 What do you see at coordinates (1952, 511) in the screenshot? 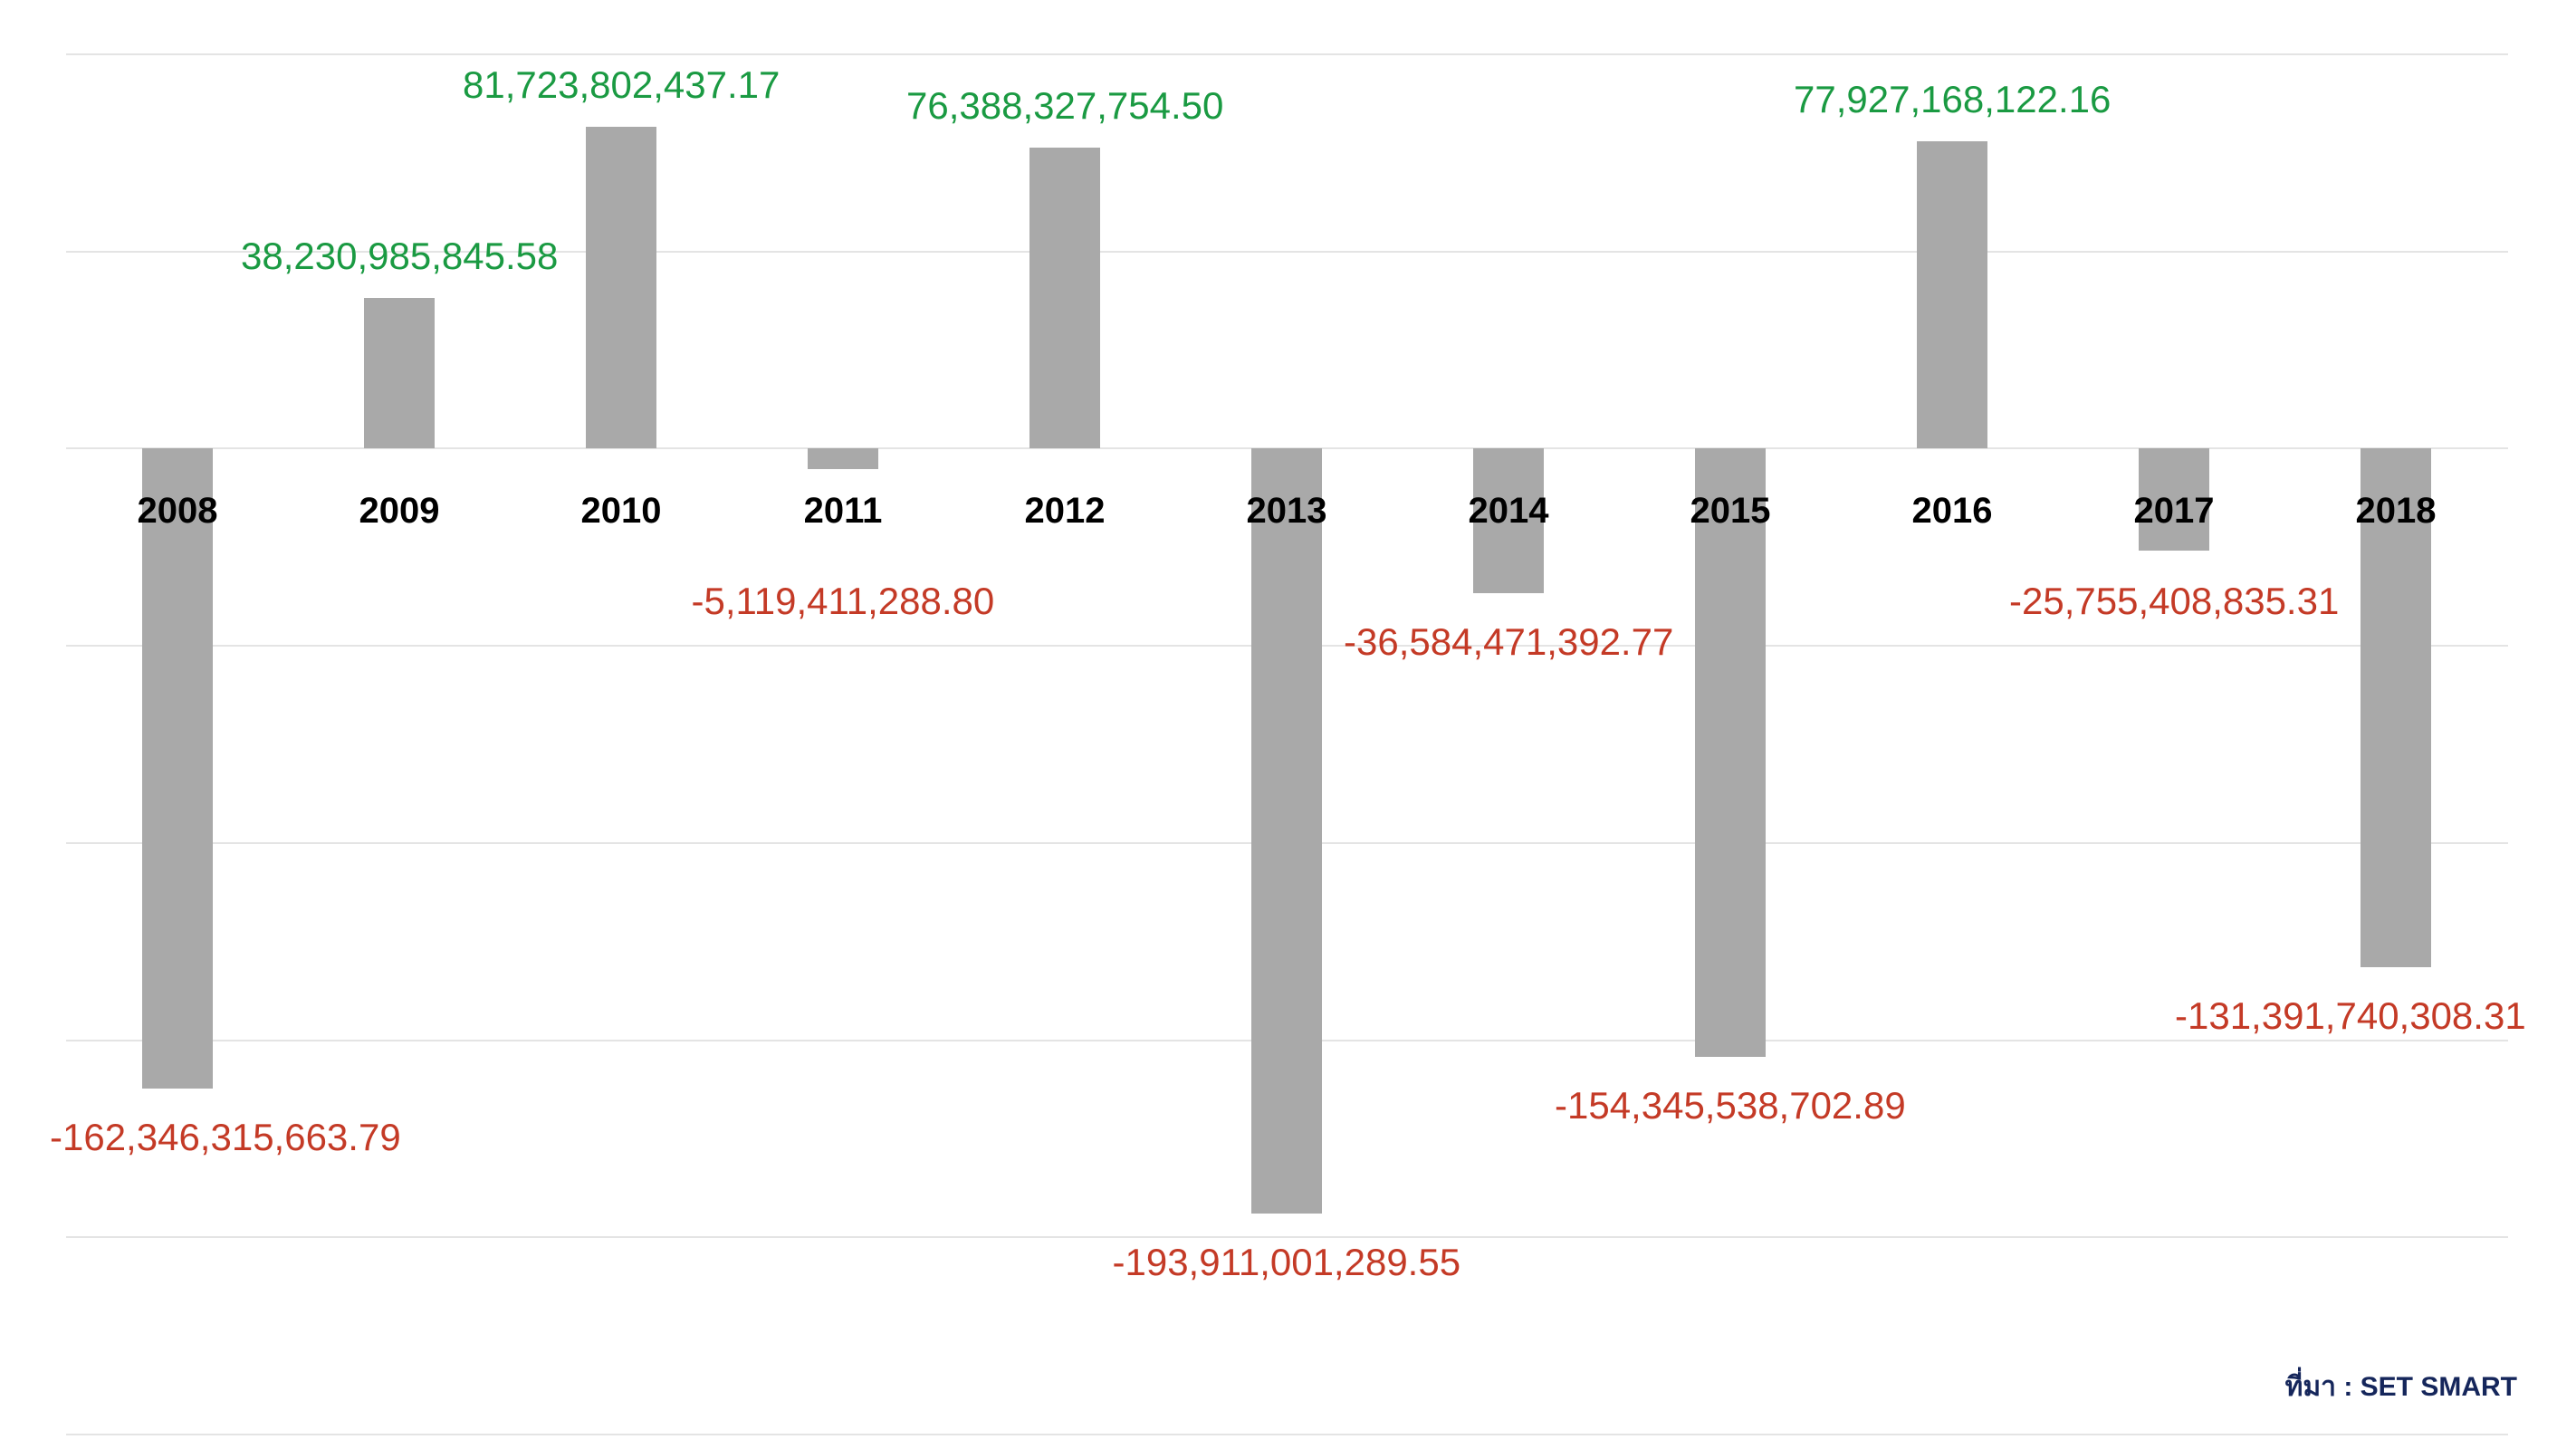
I see `x-axis-label-2016: 2016` at bounding box center [1952, 511].